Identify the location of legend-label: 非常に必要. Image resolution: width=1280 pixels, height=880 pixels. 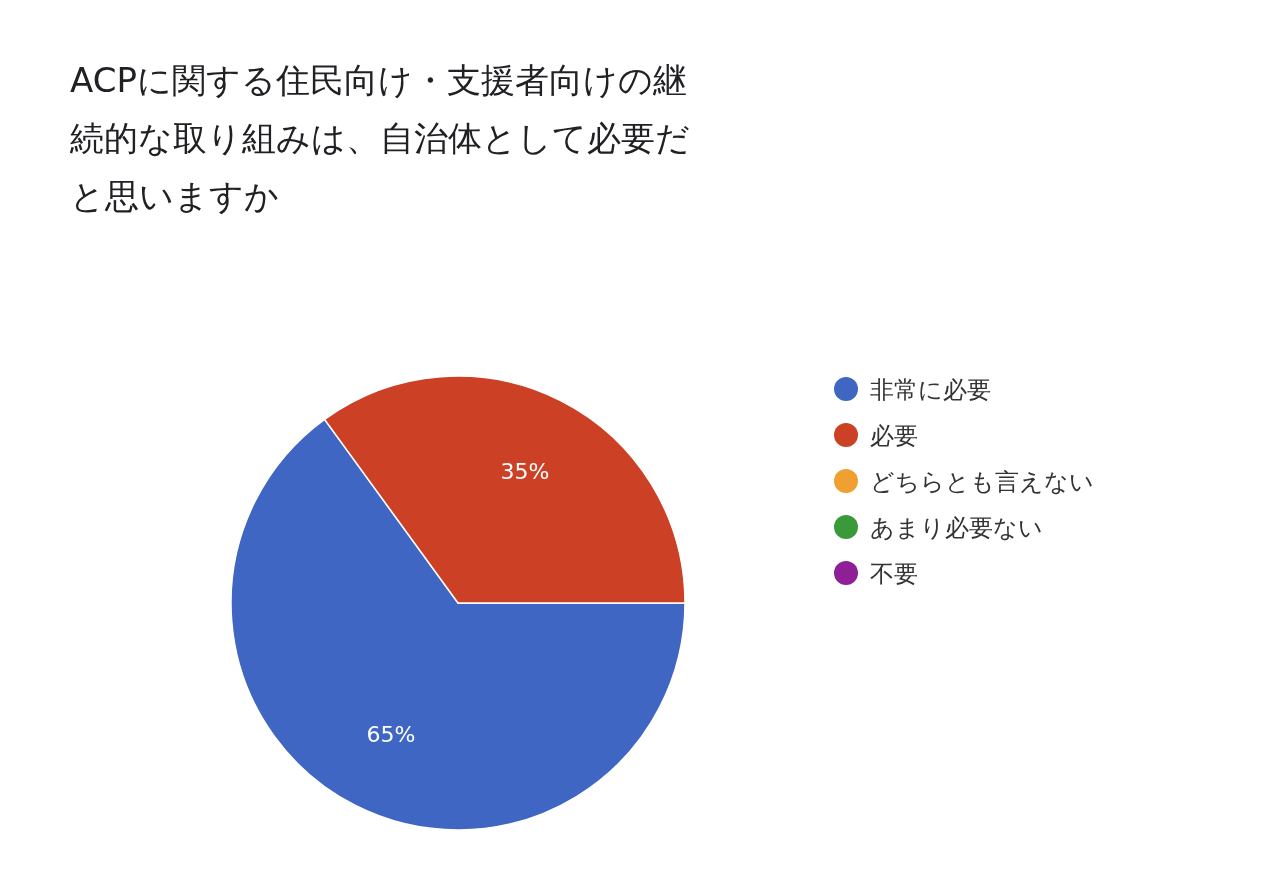
(930, 389).